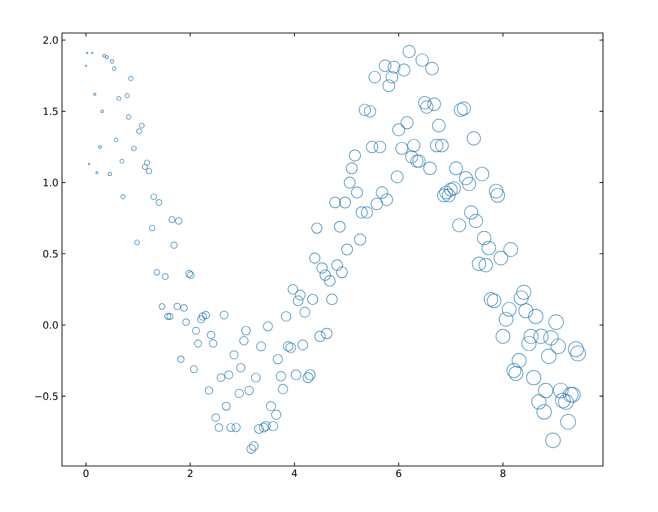 This screenshot has height=512, width=658. I want to click on x-tick-label: 6, so click(399, 474).